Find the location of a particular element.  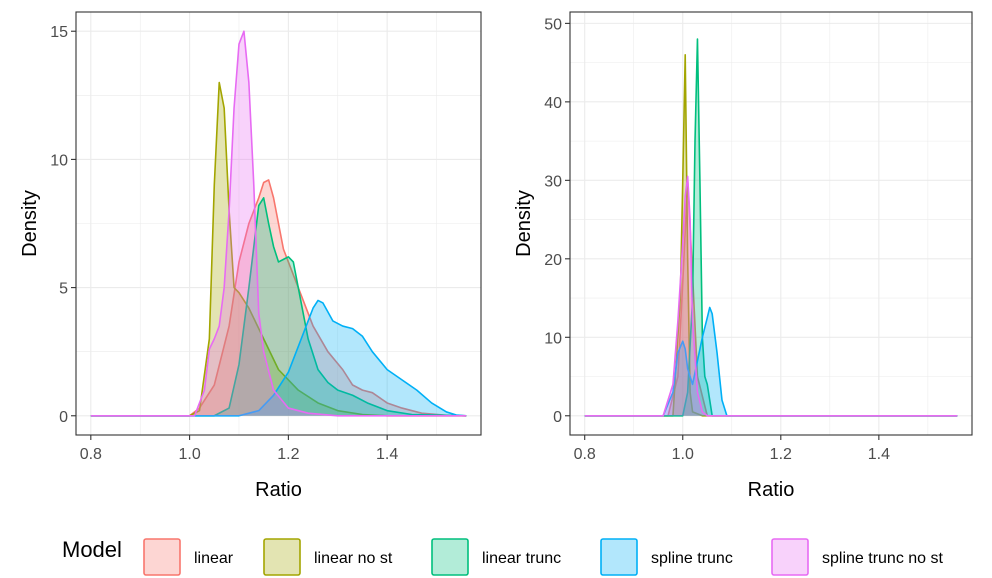

legend-item-spline-trunc: spline trunc is located at coordinates (666, 557).